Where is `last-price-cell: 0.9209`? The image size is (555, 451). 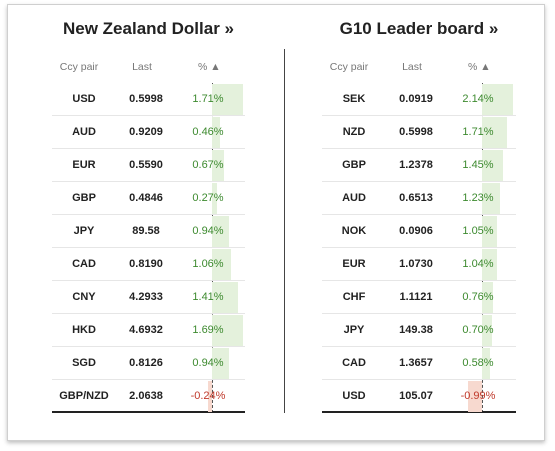
last-price-cell: 0.9209 is located at coordinates (146, 132).